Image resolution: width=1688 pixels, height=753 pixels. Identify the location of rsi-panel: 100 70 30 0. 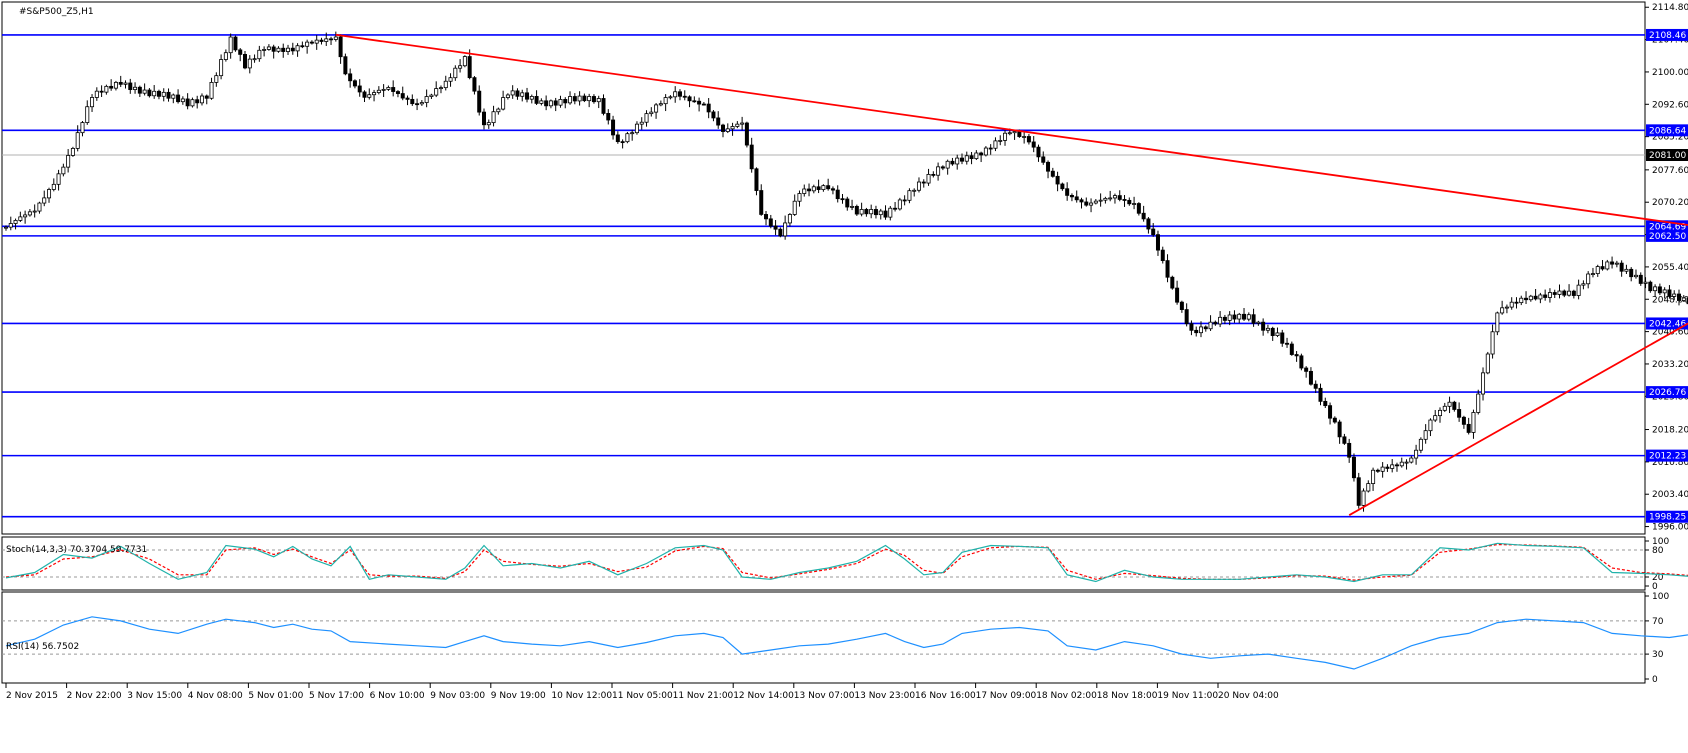
(844, 638).